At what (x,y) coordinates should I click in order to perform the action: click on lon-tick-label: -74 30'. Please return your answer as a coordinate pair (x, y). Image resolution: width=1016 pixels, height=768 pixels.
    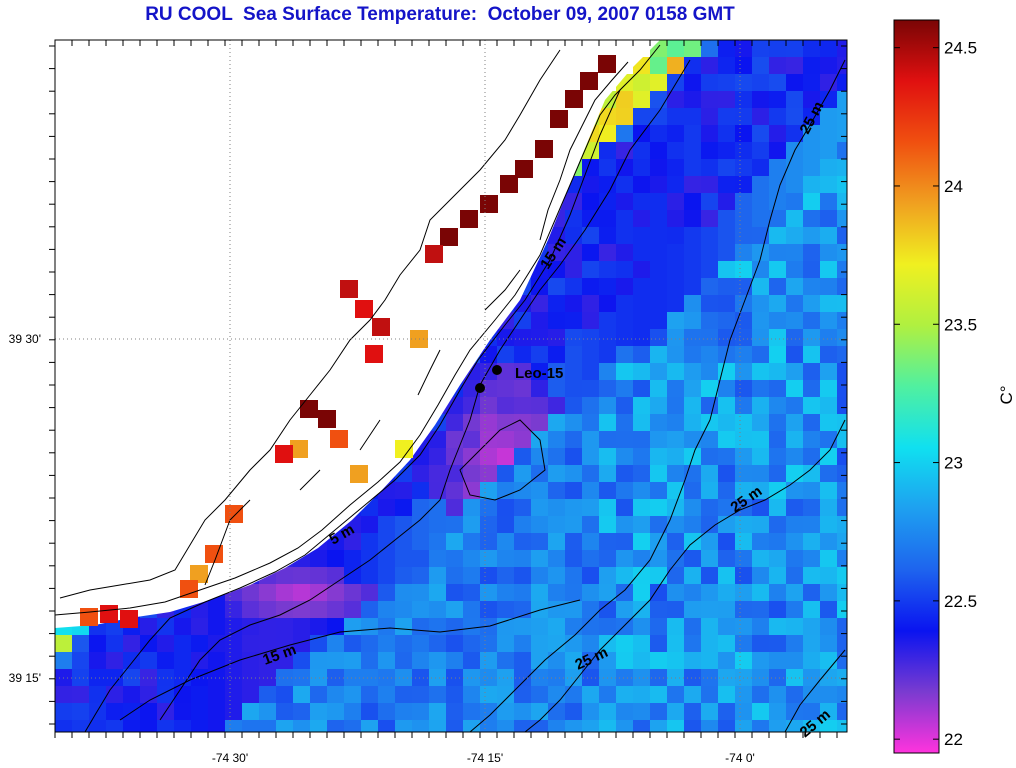
    Looking at the image, I should click on (230, 758).